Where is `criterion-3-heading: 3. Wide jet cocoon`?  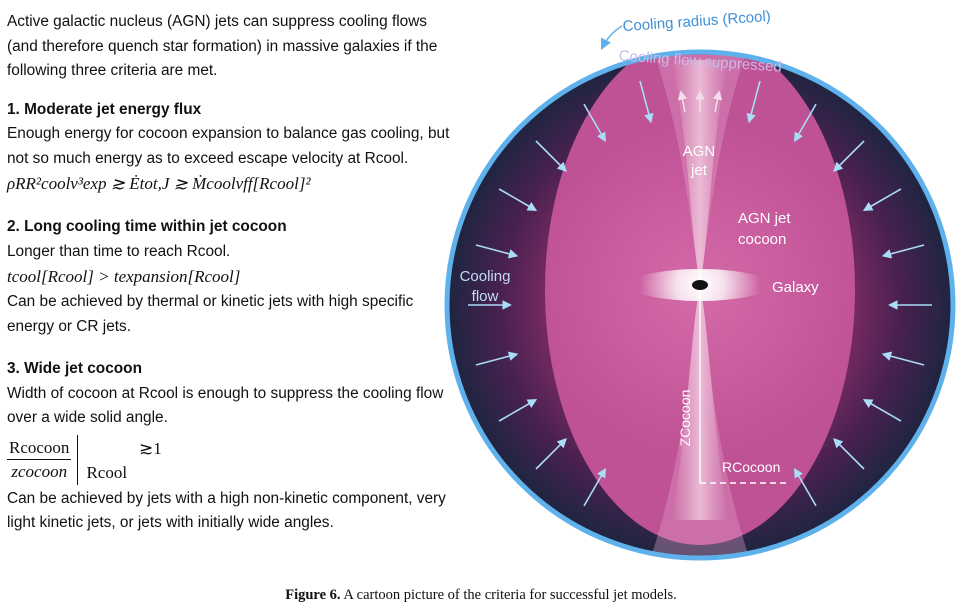
criterion-3-heading: 3. Wide jet cocoon is located at coordinates (74, 368).